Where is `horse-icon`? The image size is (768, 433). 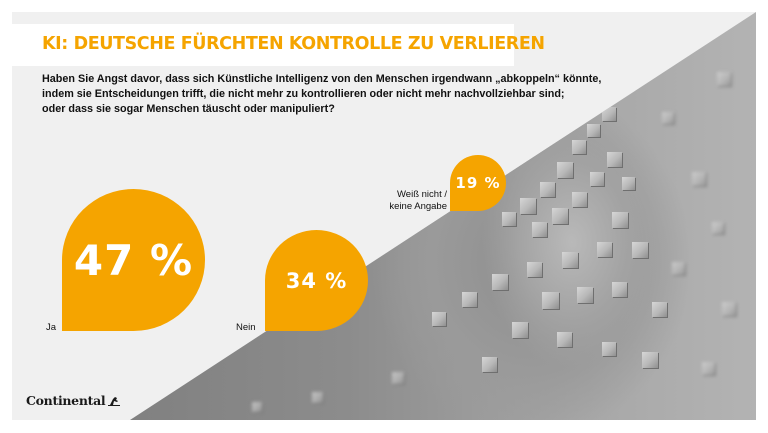
horse-icon is located at coordinates (114, 401).